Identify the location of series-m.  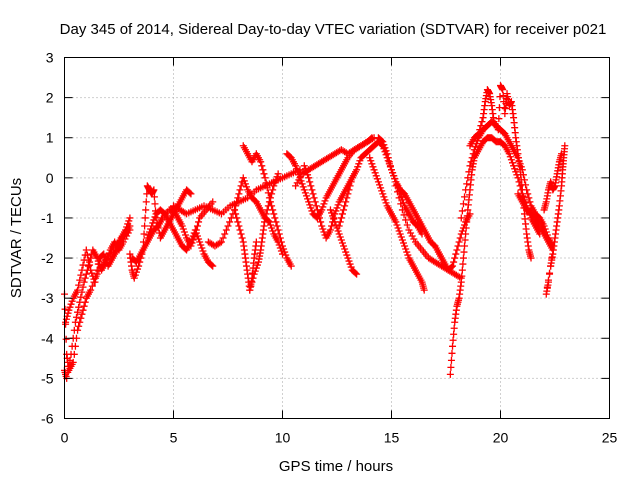
(334, 162).